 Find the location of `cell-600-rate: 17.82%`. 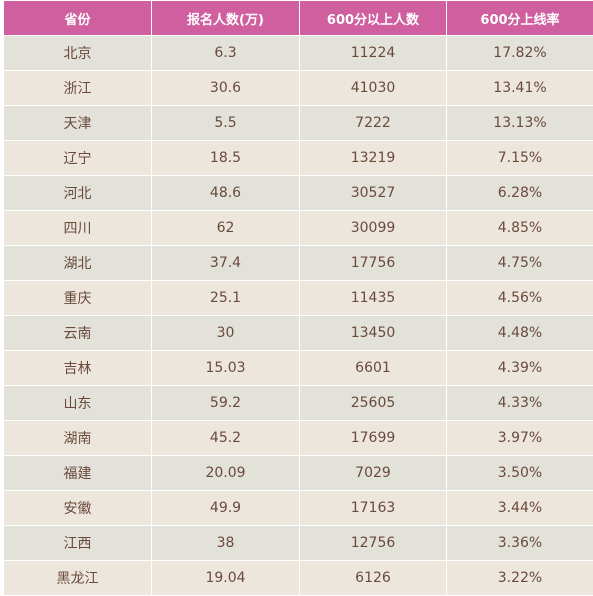

cell-600-rate: 17.82% is located at coordinates (520, 53).